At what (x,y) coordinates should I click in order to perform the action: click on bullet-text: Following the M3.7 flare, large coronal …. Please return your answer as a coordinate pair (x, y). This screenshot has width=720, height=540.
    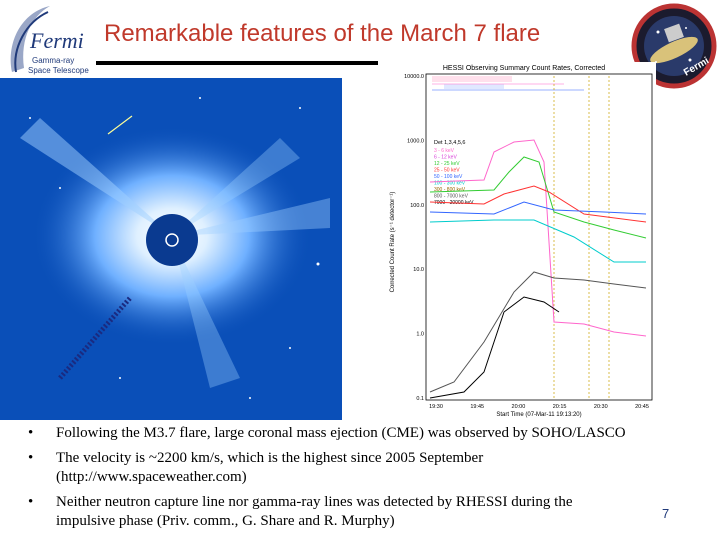
    Looking at the image, I should click on (341, 433).